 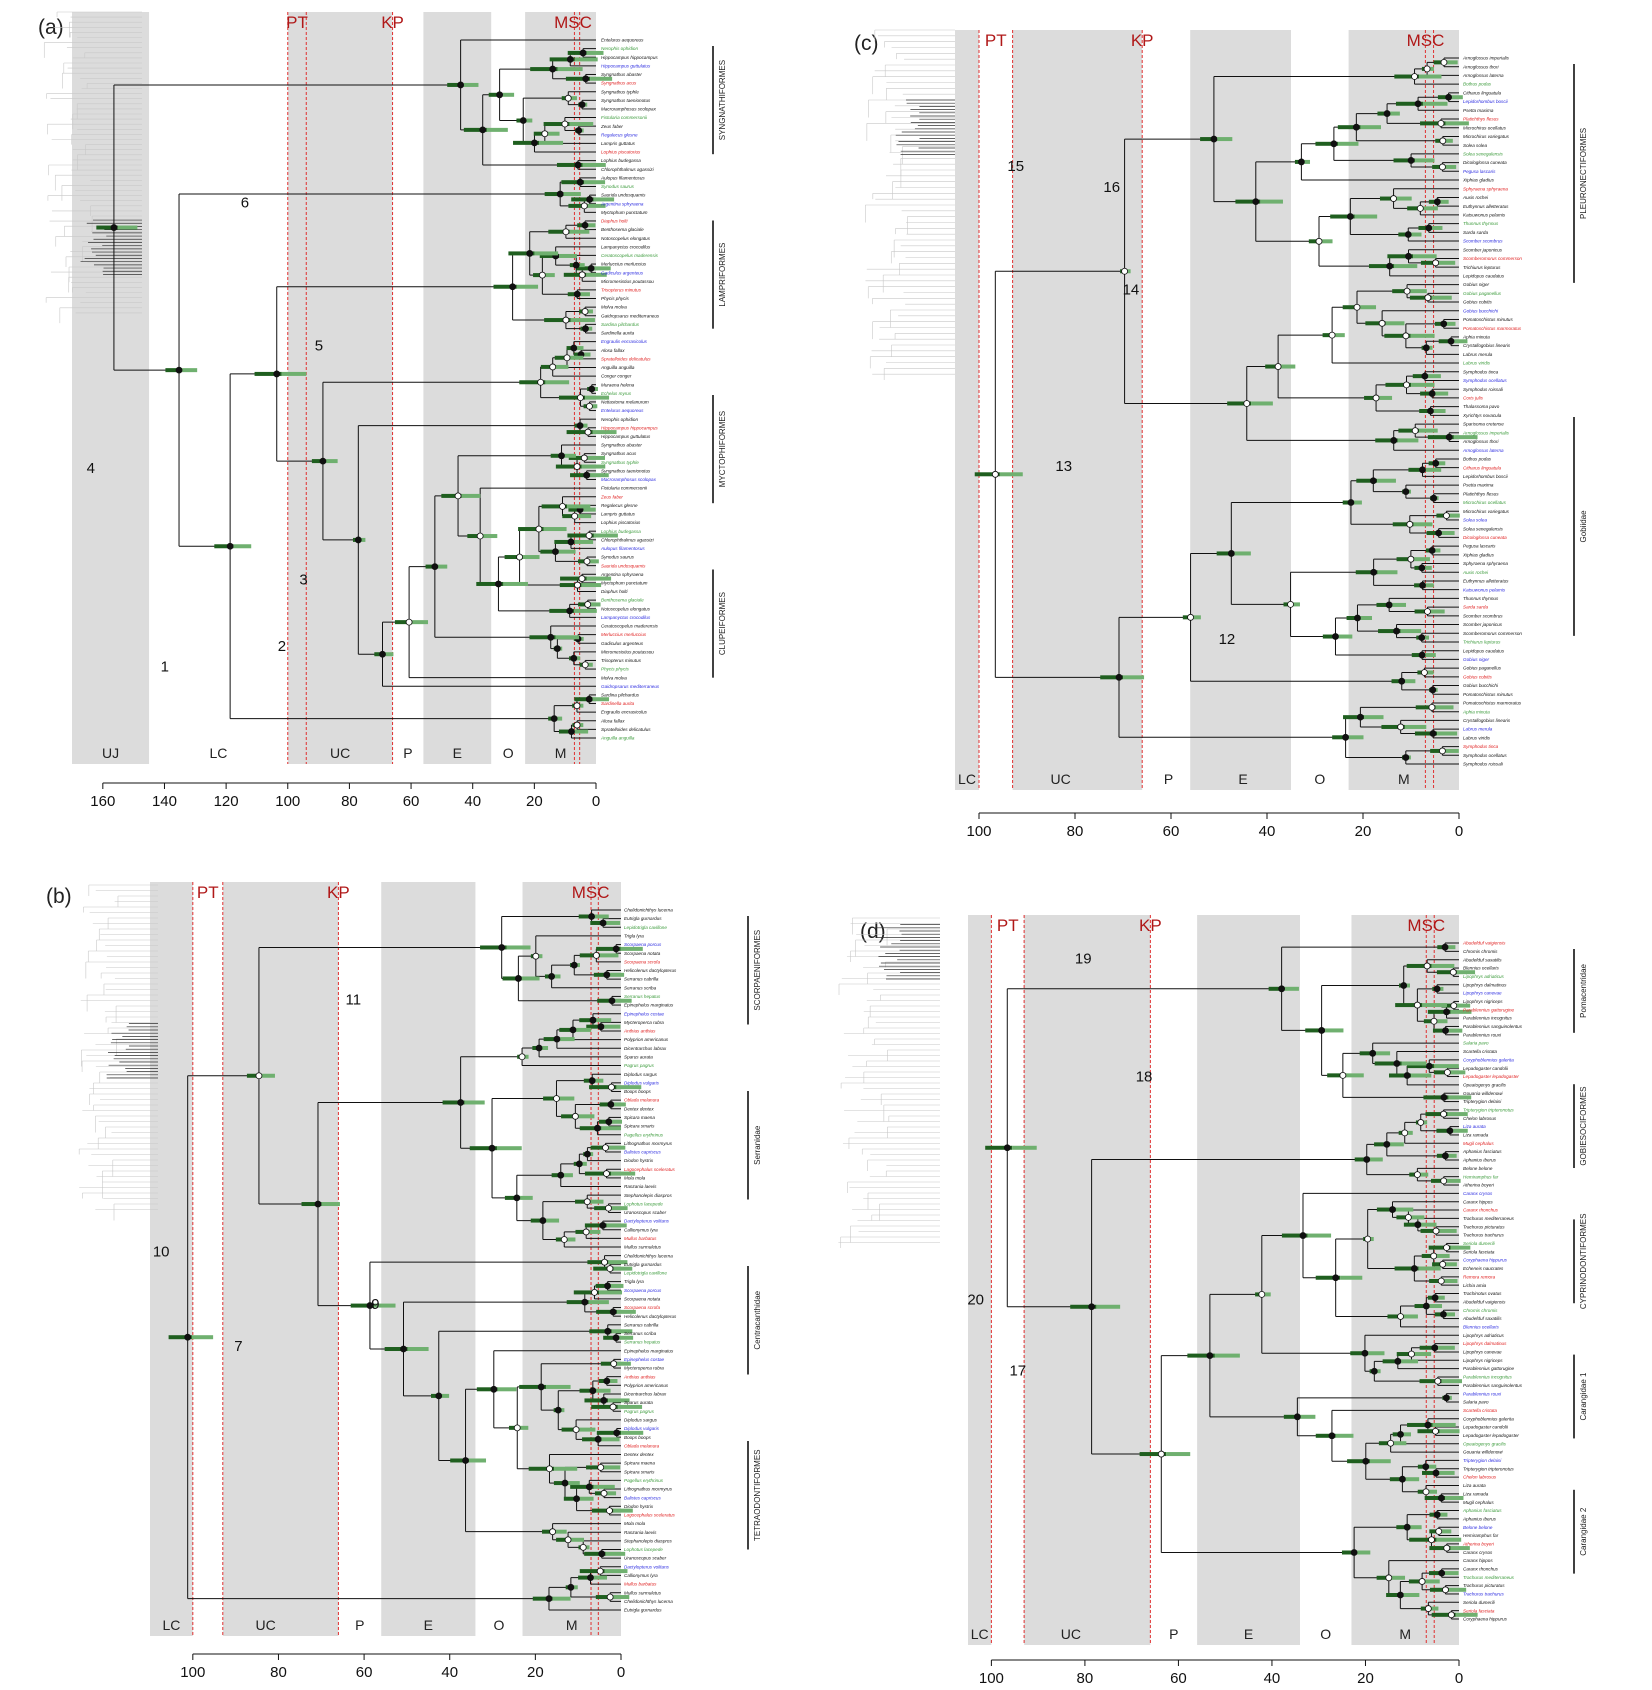 I want to click on taxon-label: Symphodus ocellatus, so click(x=1485, y=380).